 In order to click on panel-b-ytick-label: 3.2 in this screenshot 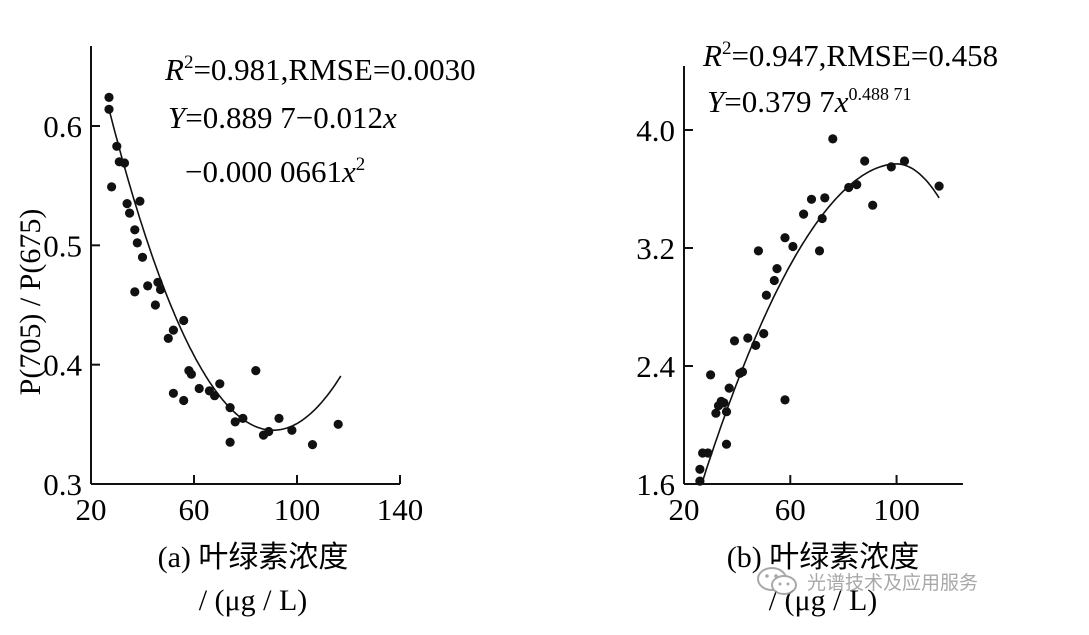, I will do `click(655, 248)`.